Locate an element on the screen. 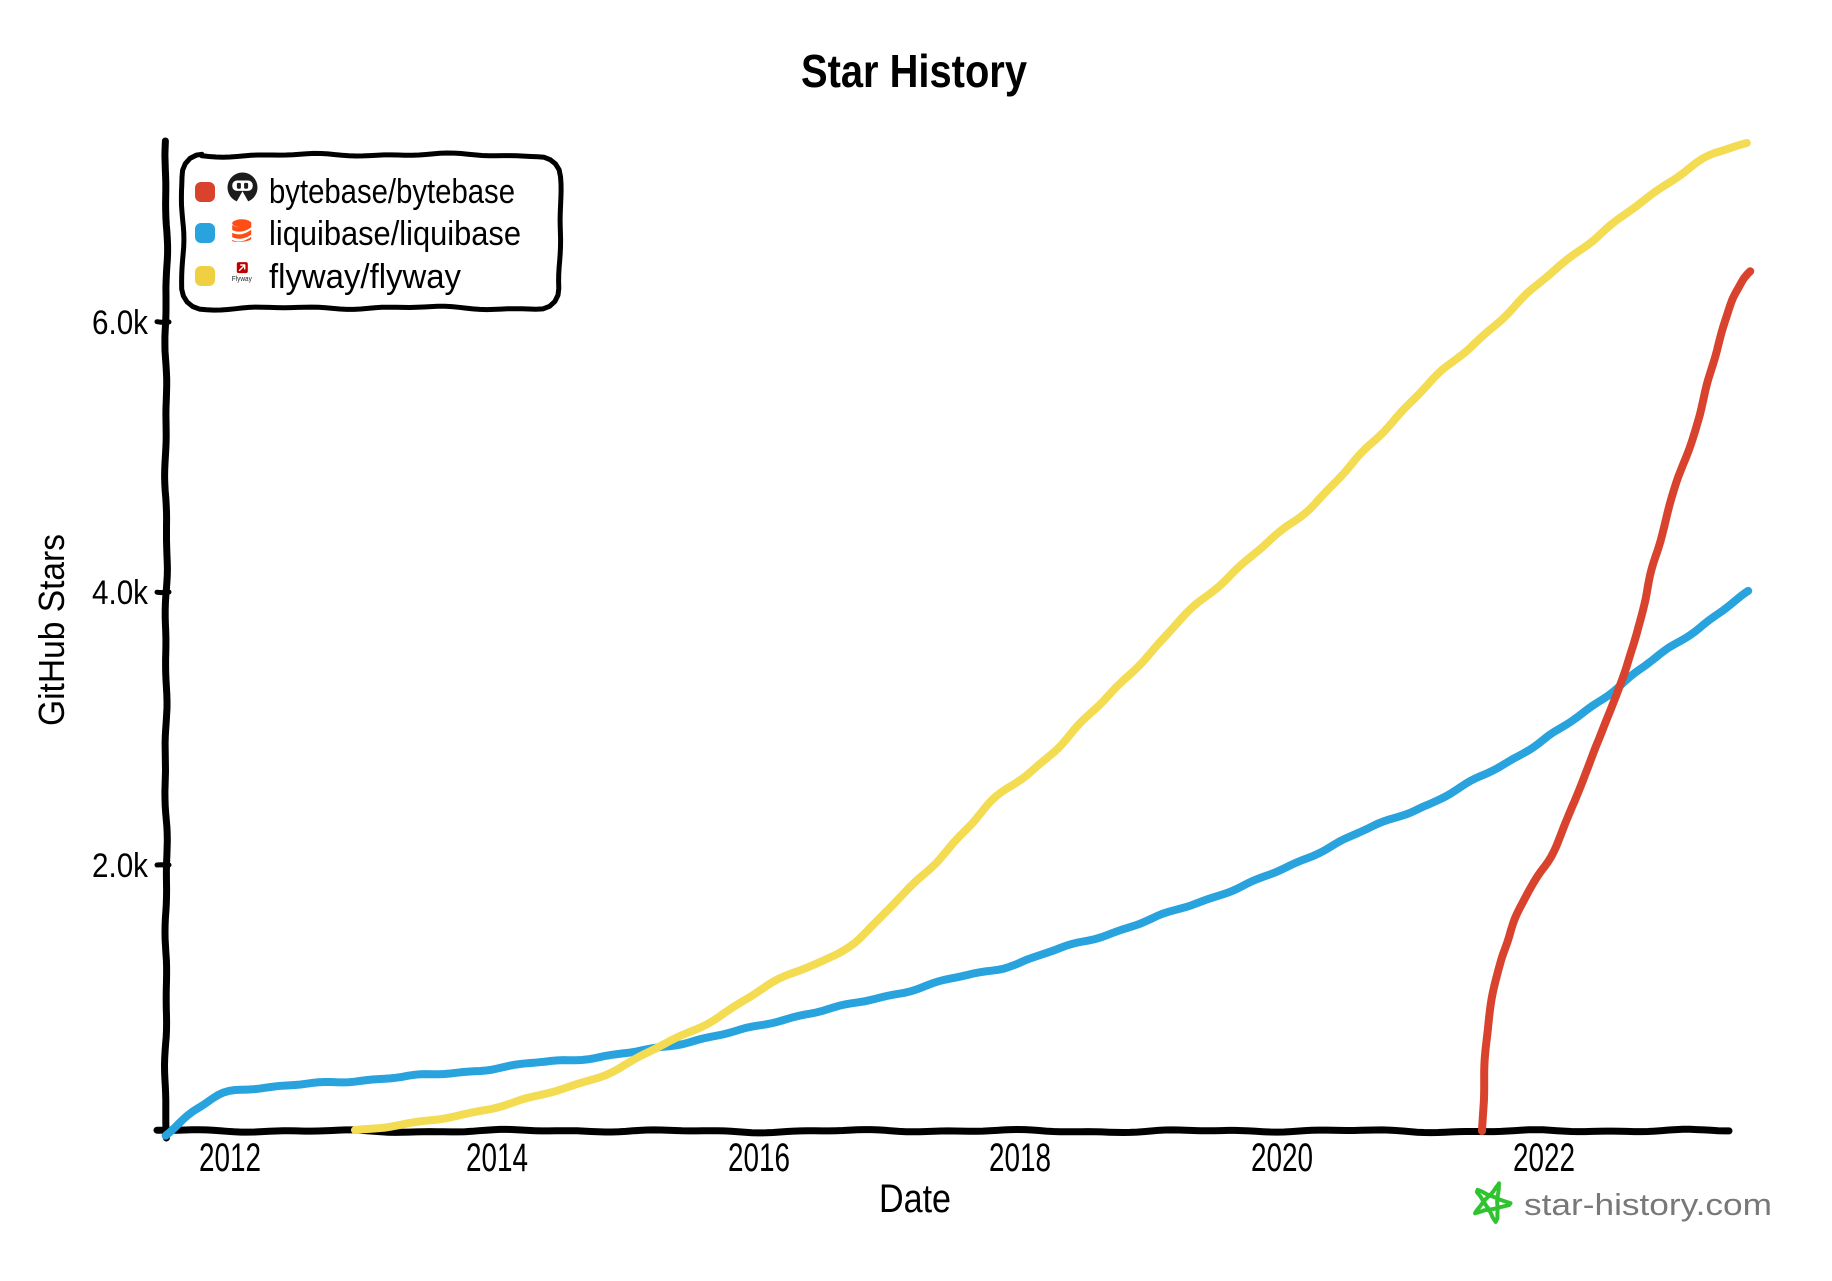 Image resolution: width=1832 pixels, height=1281 pixels. svg-text: Date is located at coordinates (915, 1199).